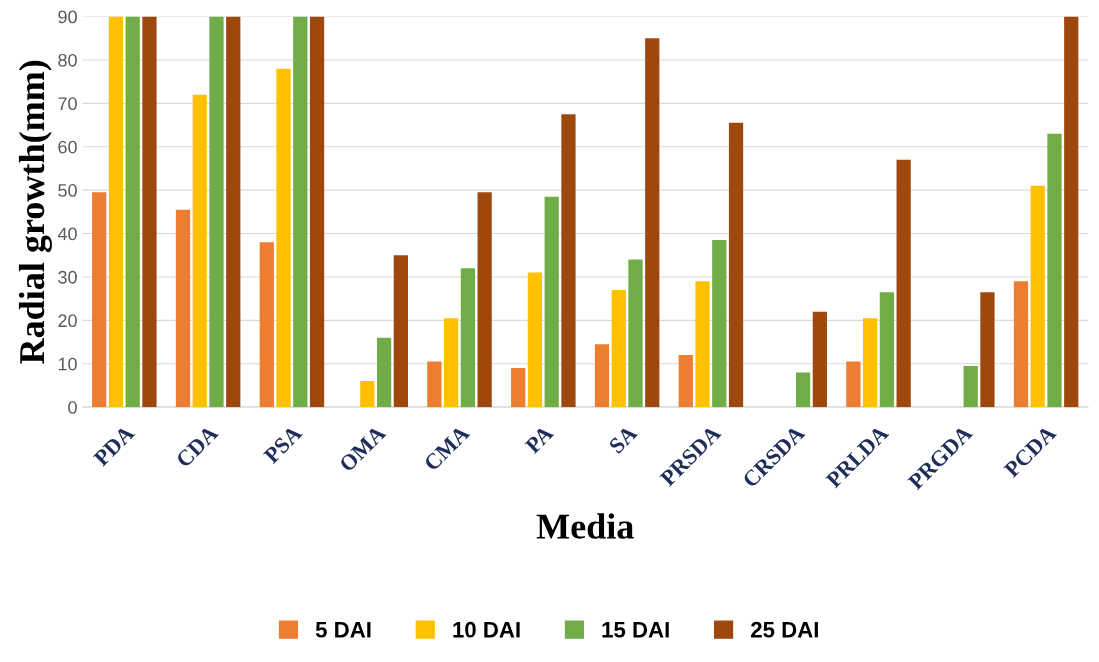 Image resolution: width=1099 pixels, height=662 pixels. I want to click on x-axis-title: Media, so click(585, 526).